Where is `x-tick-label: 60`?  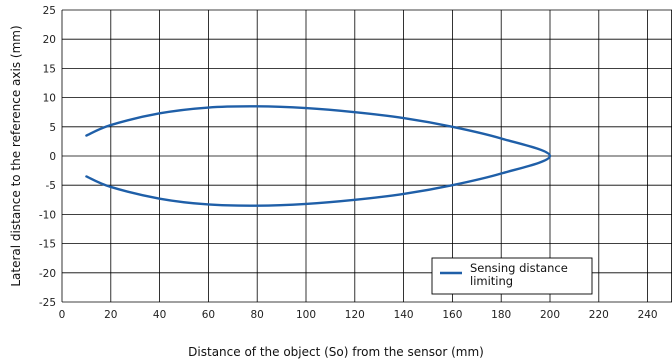
x-tick-label: 60 is located at coordinates (208, 315).